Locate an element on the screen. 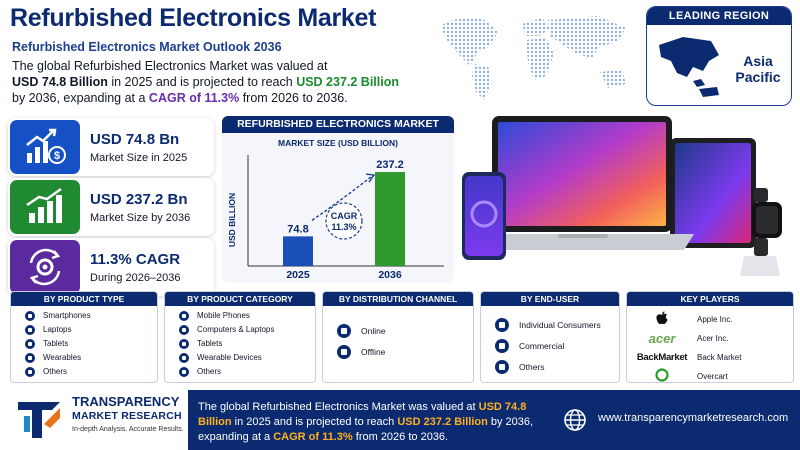 The image size is (800, 450). logo-line-2: MARKET RESEARCH is located at coordinates (127, 416).